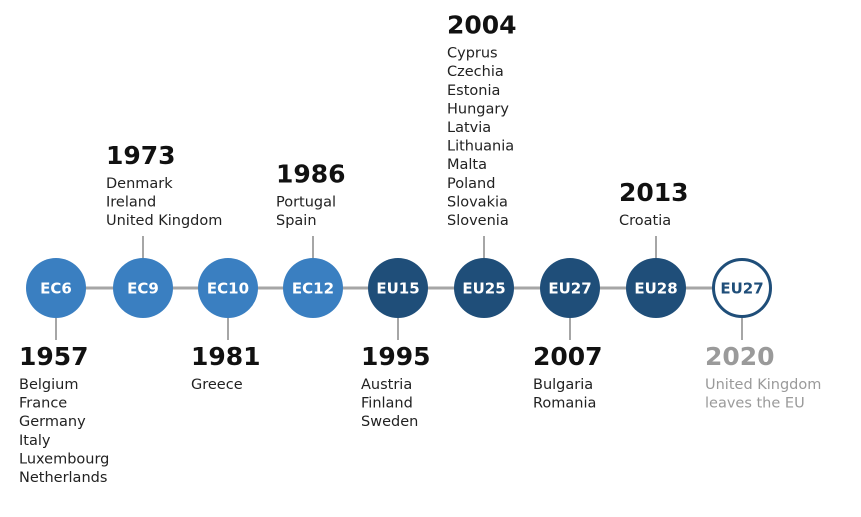 The height and width of the screenshot is (517, 861). What do you see at coordinates (654, 192) in the screenshot?
I see `year: 2013` at bounding box center [654, 192].